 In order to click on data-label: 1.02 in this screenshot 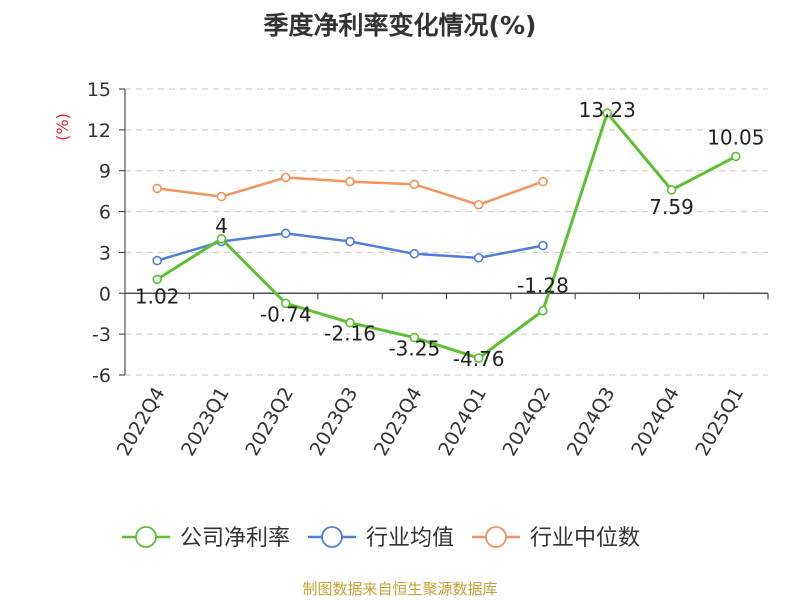, I will do `click(157, 296)`.